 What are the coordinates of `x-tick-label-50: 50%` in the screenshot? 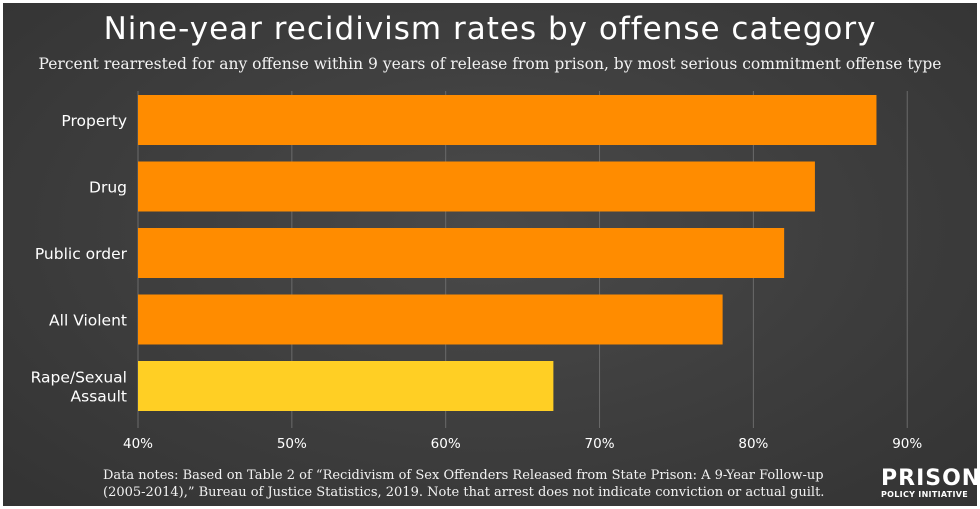 It's located at (292, 444).